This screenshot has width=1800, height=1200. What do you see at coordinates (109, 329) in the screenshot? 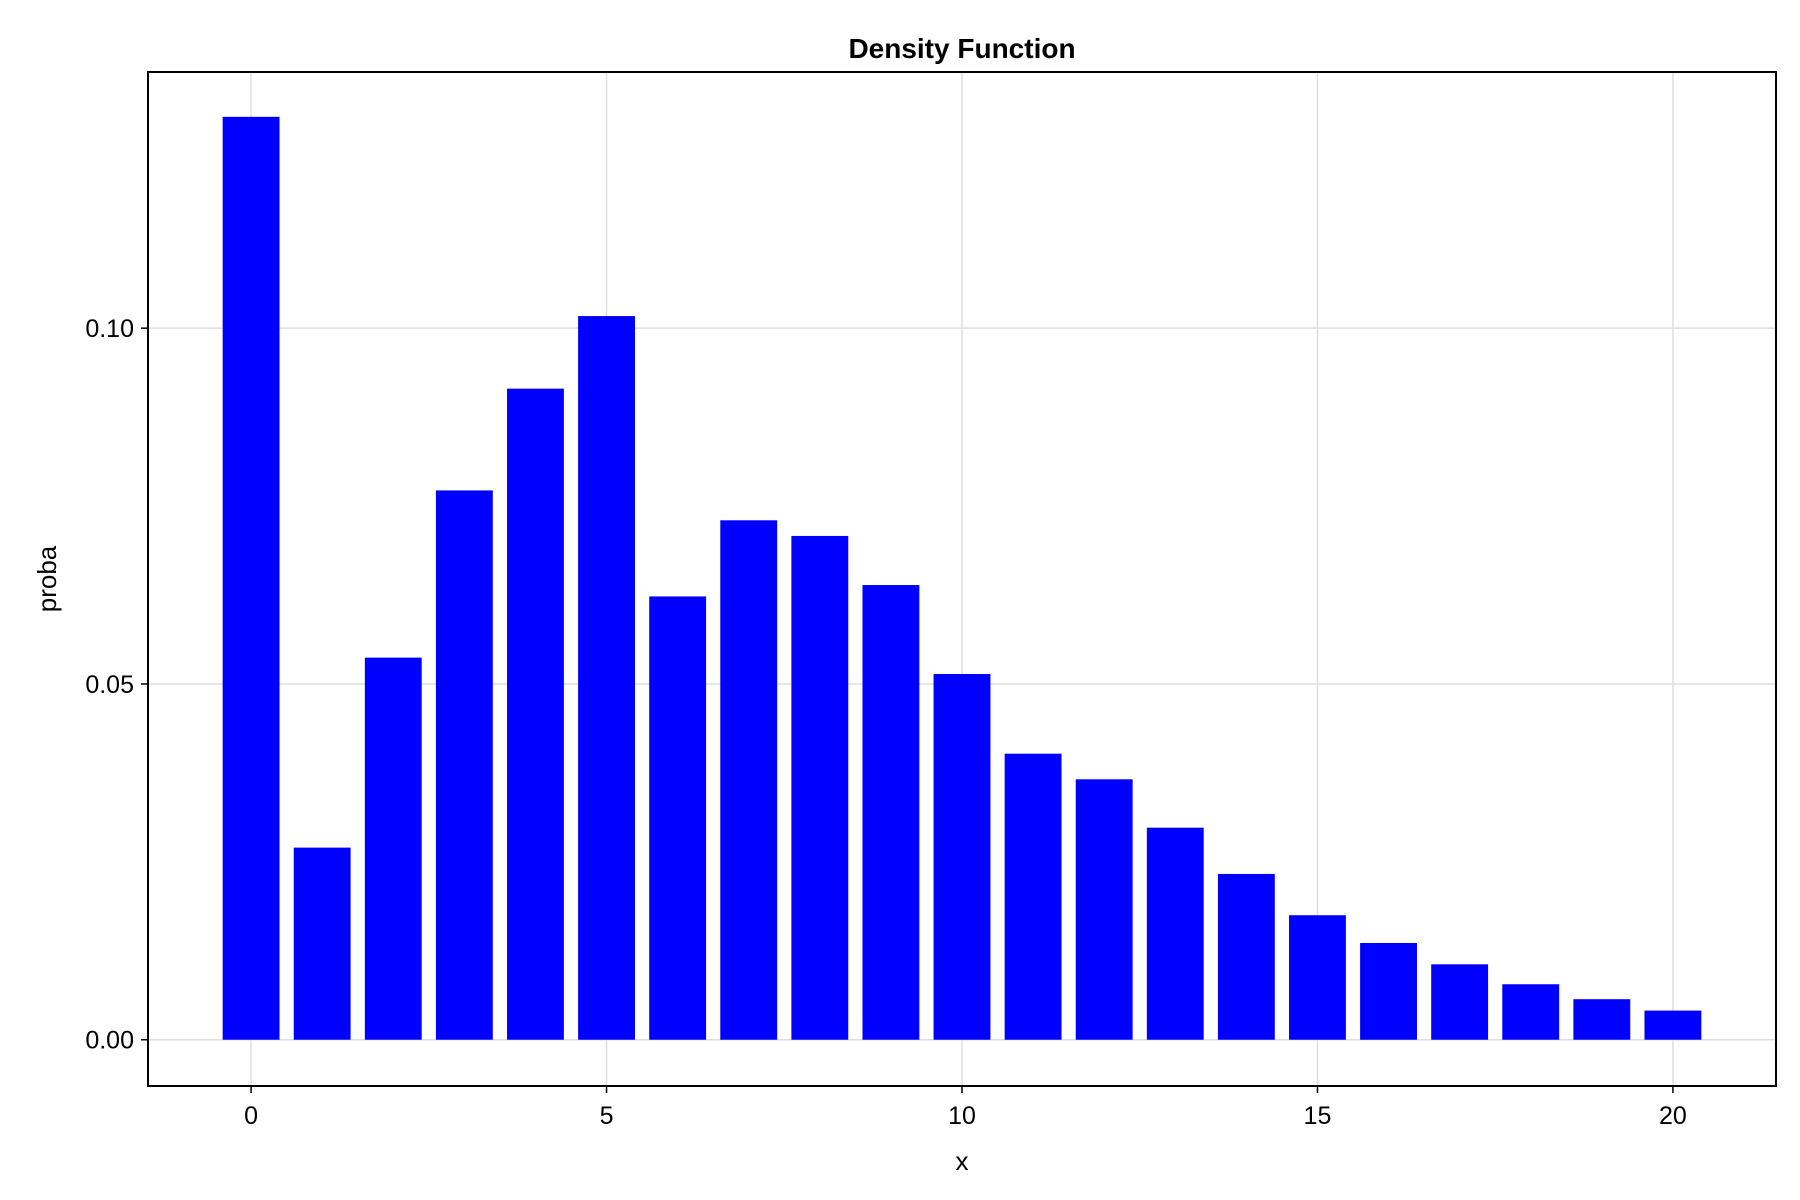
I see `y-tick-label-2: 0.10` at bounding box center [109, 329].